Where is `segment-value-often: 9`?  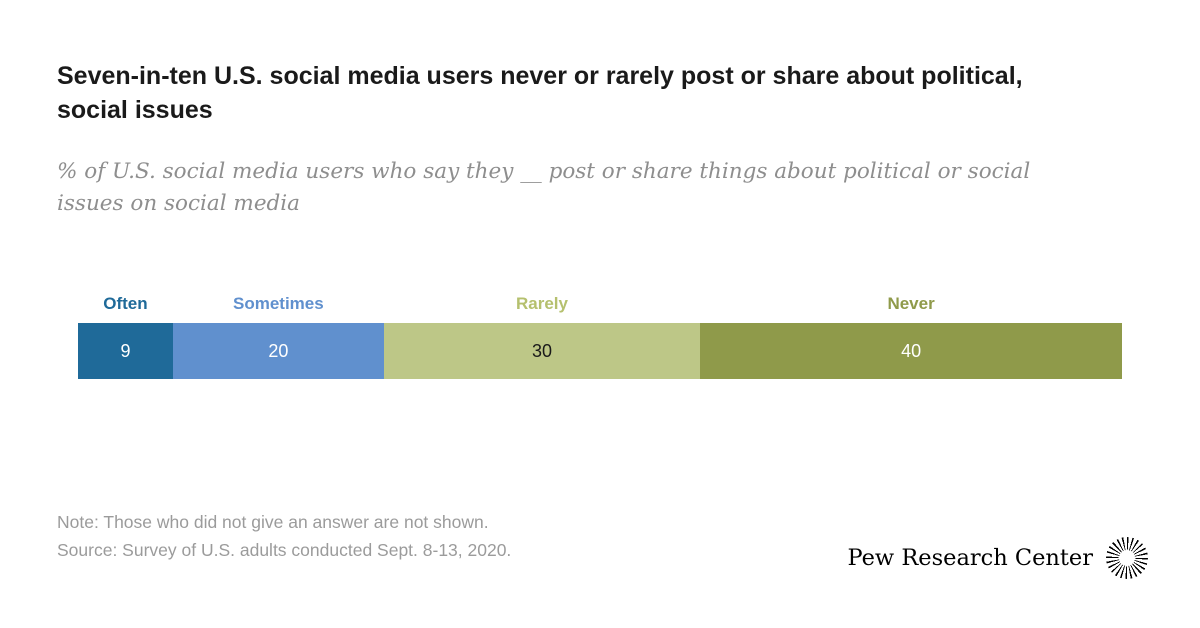 segment-value-often: 9 is located at coordinates (125, 351).